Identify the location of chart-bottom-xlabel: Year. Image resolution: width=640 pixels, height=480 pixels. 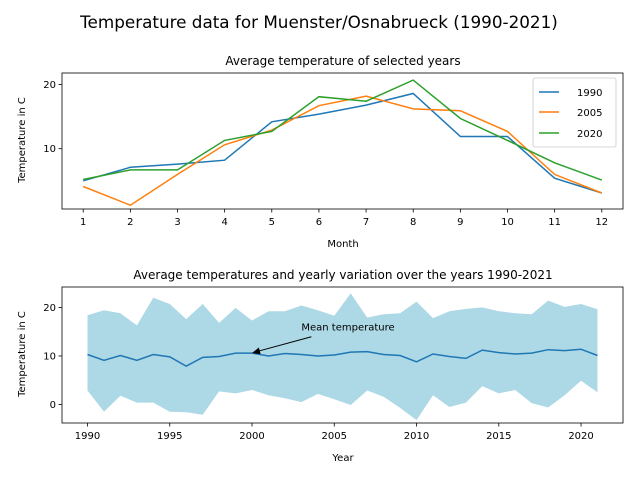
(342, 458).